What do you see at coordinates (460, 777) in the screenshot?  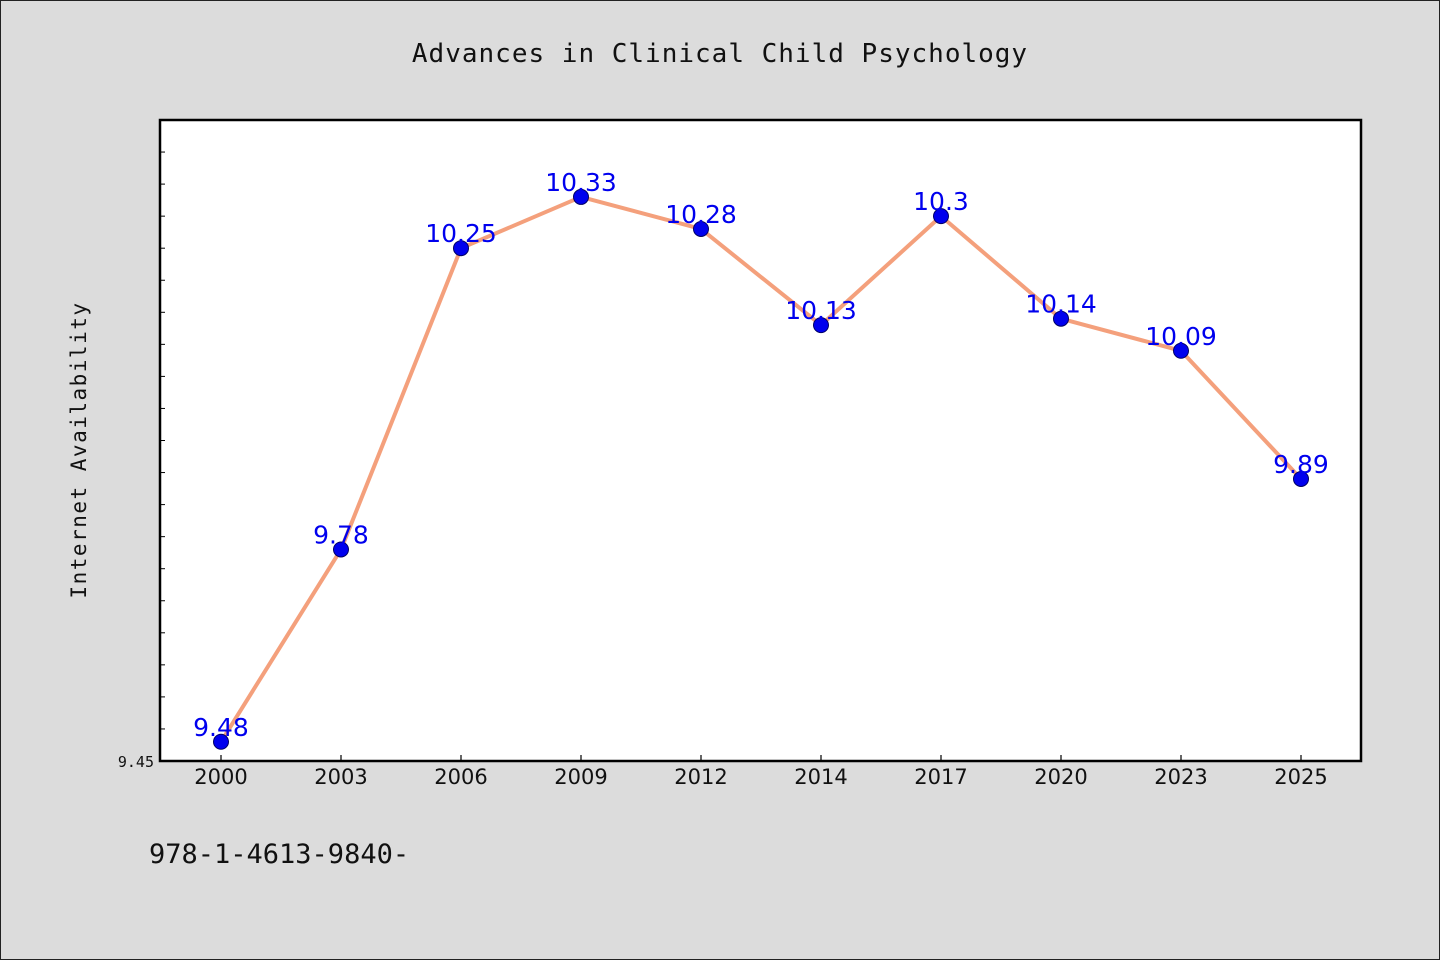 I see `x-tick-label: 2006` at bounding box center [460, 777].